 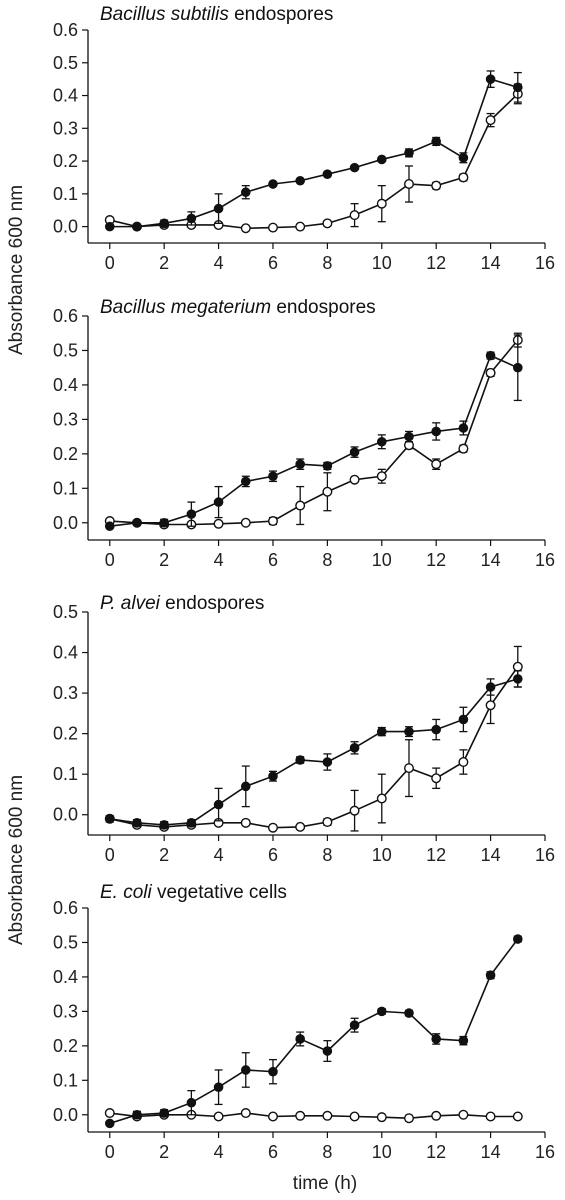 I want to click on x-tick-label: 10, so click(x=382, y=855).